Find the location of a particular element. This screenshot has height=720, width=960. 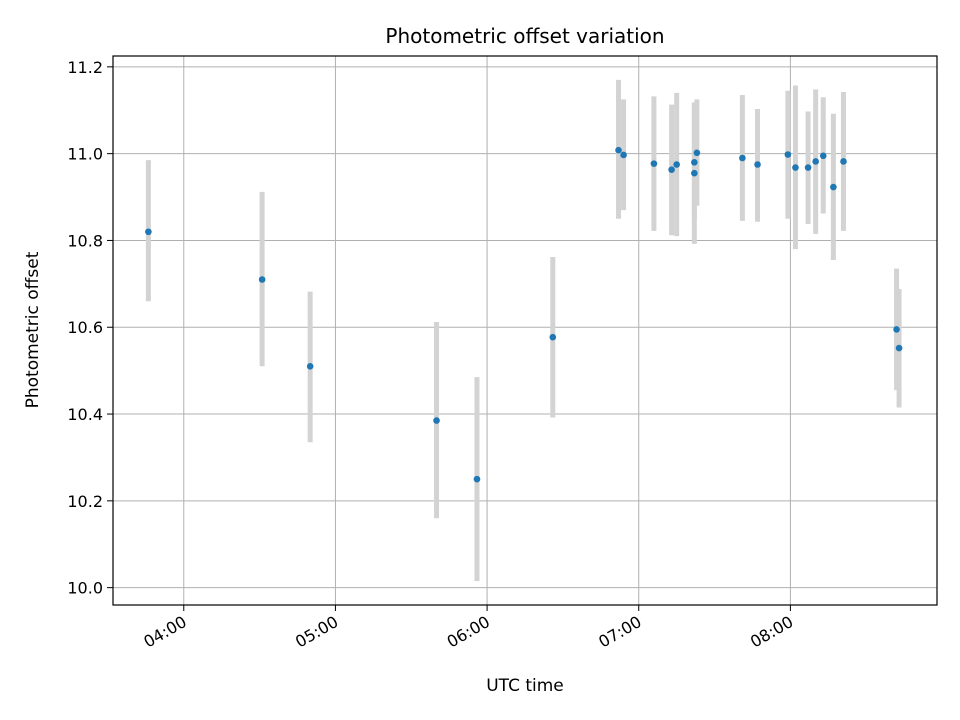

y-tick-label: 10.2 is located at coordinates (85, 501).